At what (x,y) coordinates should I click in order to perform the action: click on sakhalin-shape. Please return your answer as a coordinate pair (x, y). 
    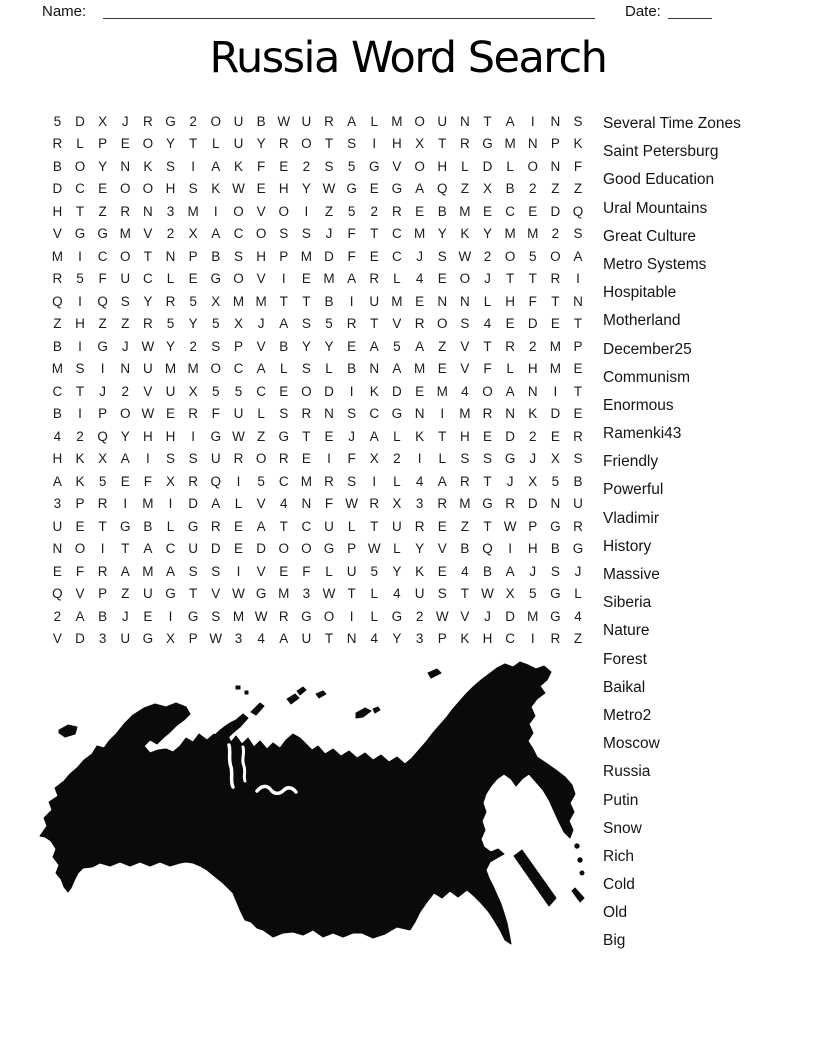
    Looking at the image, I should click on (535, 878).